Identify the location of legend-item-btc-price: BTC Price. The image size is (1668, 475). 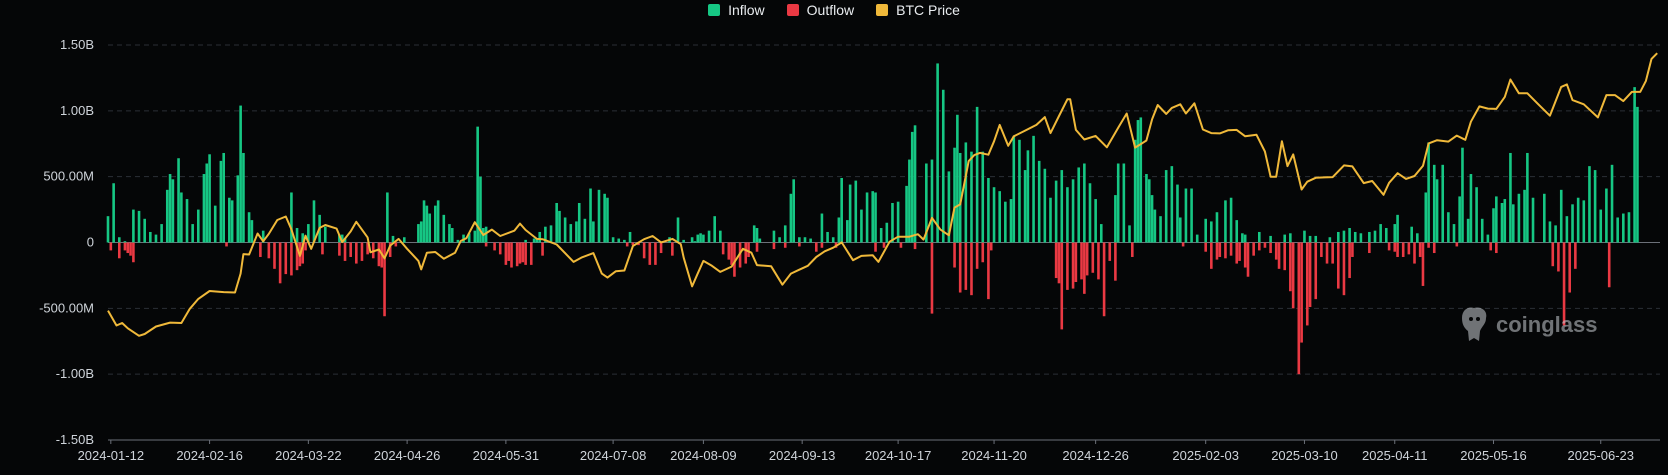
(918, 10).